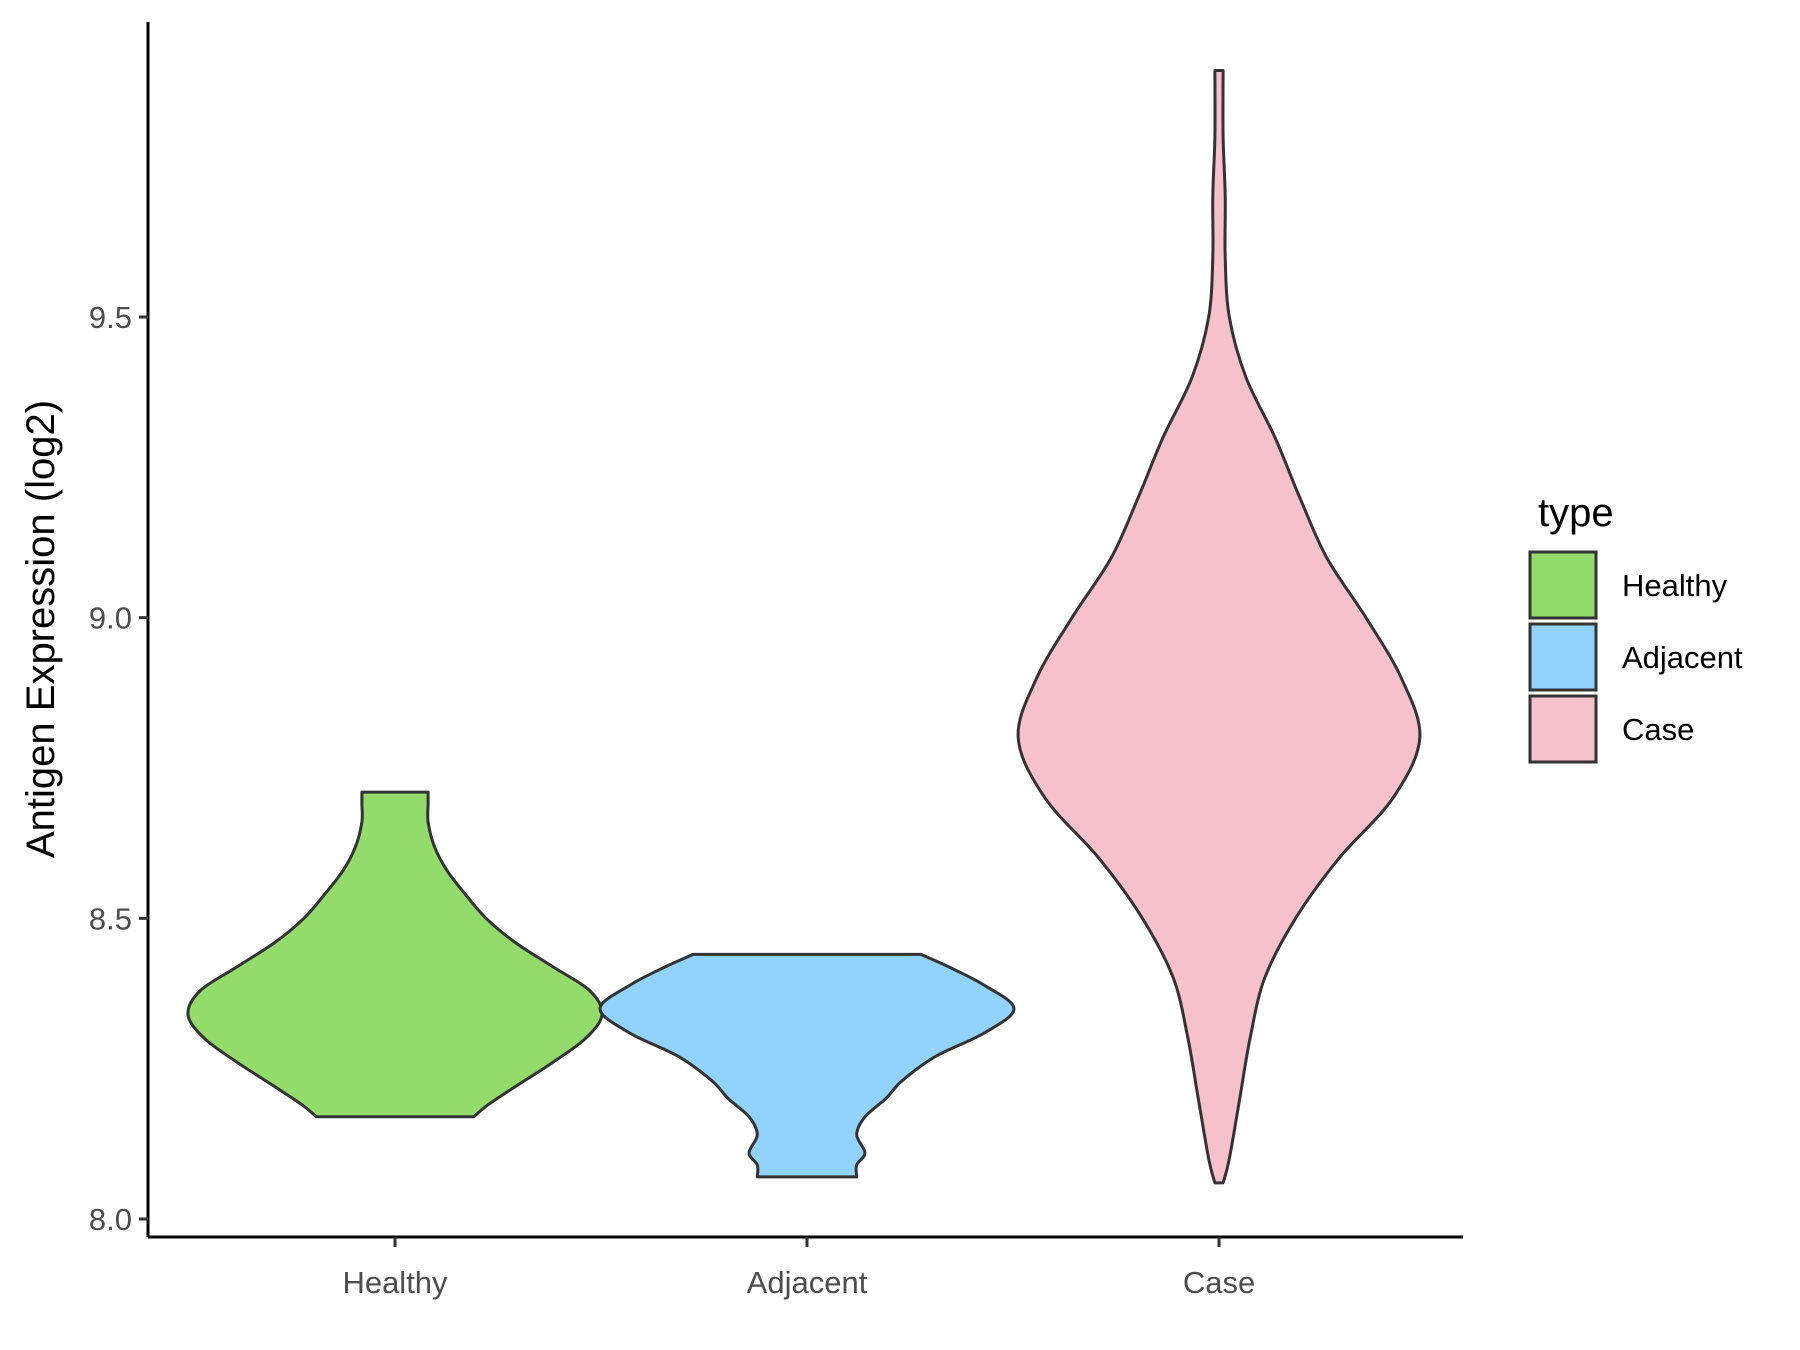  What do you see at coordinates (110, 918) in the screenshot?
I see `y-tick-label: 8.5` at bounding box center [110, 918].